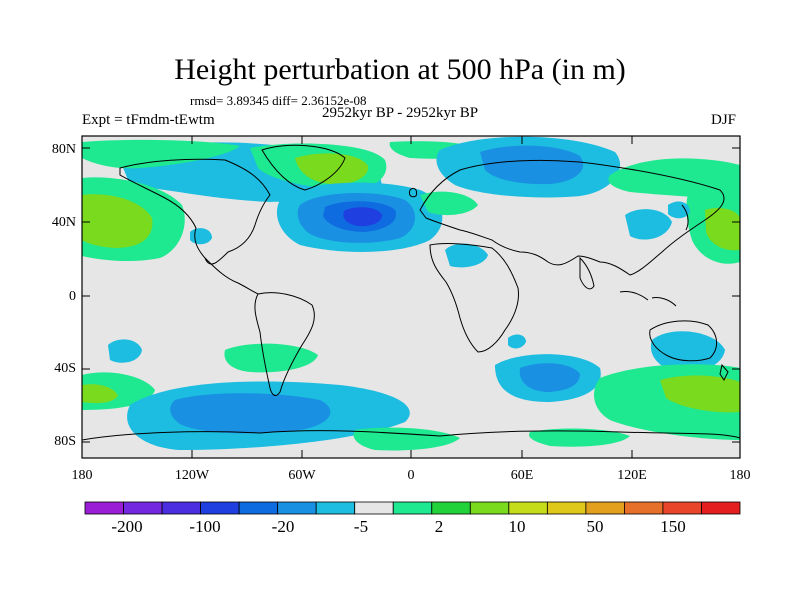  Describe the element at coordinates (332, 169) in the screenshot. I see `contour-lime-greenland` at that location.